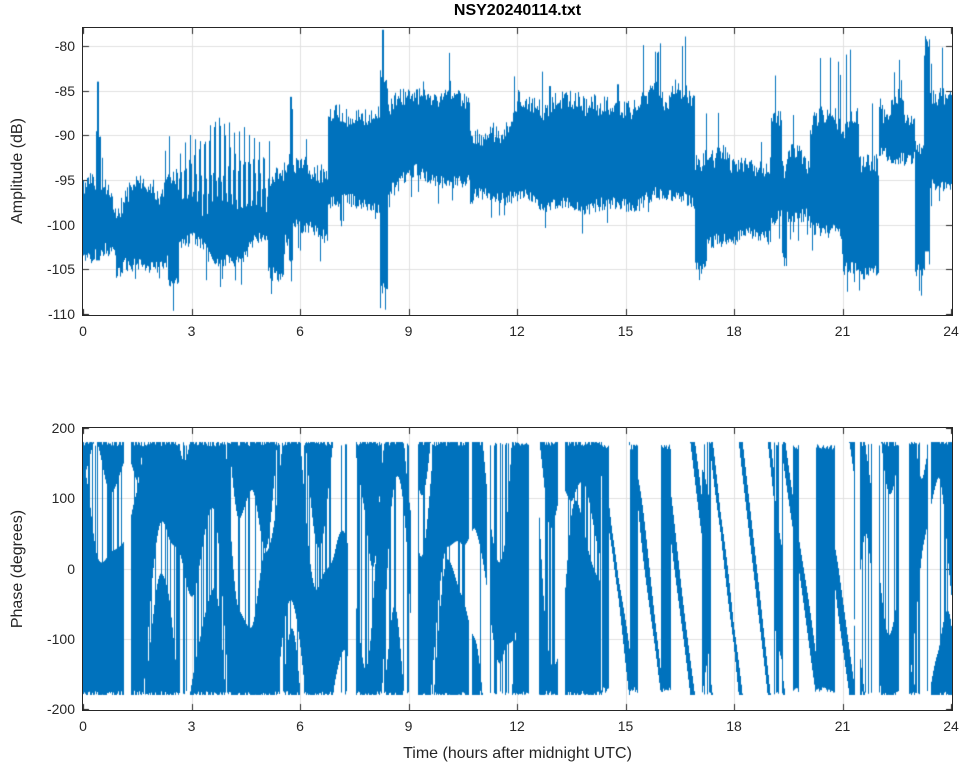 This screenshot has width=964, height=778. I want to click on phase-x-tick-label: 6, so click(300, 726).